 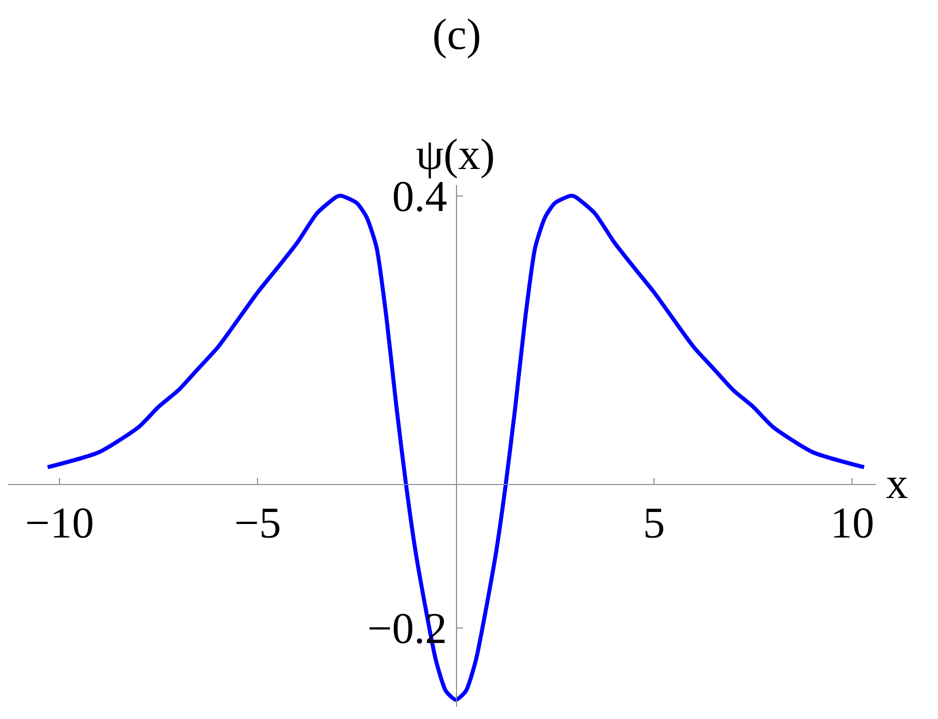 I want to click on x-axis-title: x, so click(x=897, y=483).